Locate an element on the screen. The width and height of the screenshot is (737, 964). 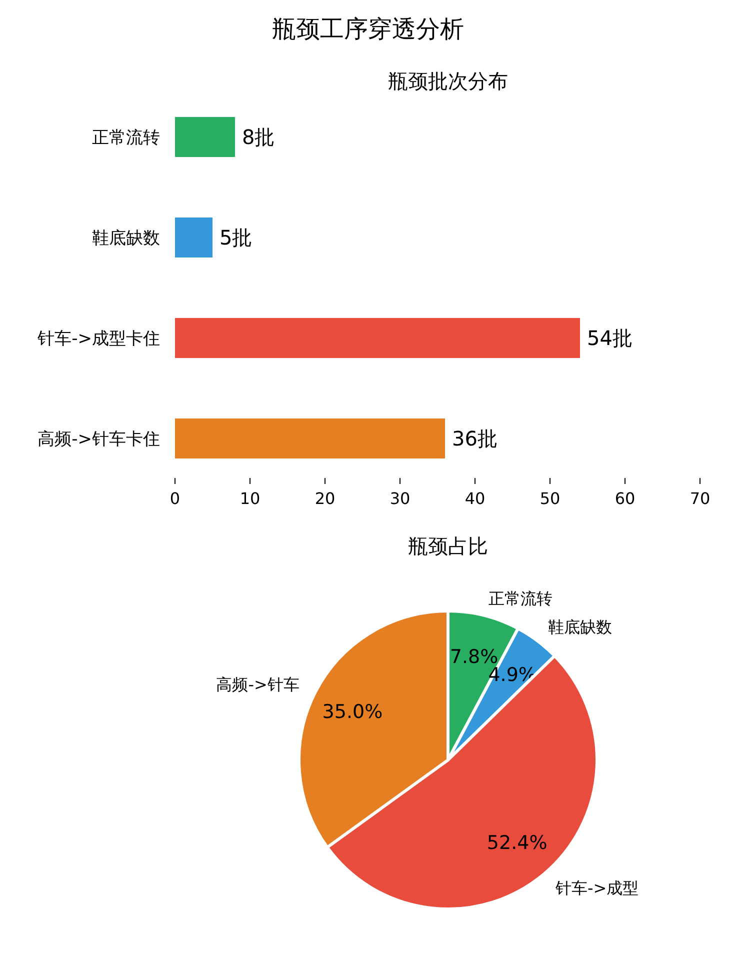
x-tick-label: 70 is located at coordinates (700, 498).